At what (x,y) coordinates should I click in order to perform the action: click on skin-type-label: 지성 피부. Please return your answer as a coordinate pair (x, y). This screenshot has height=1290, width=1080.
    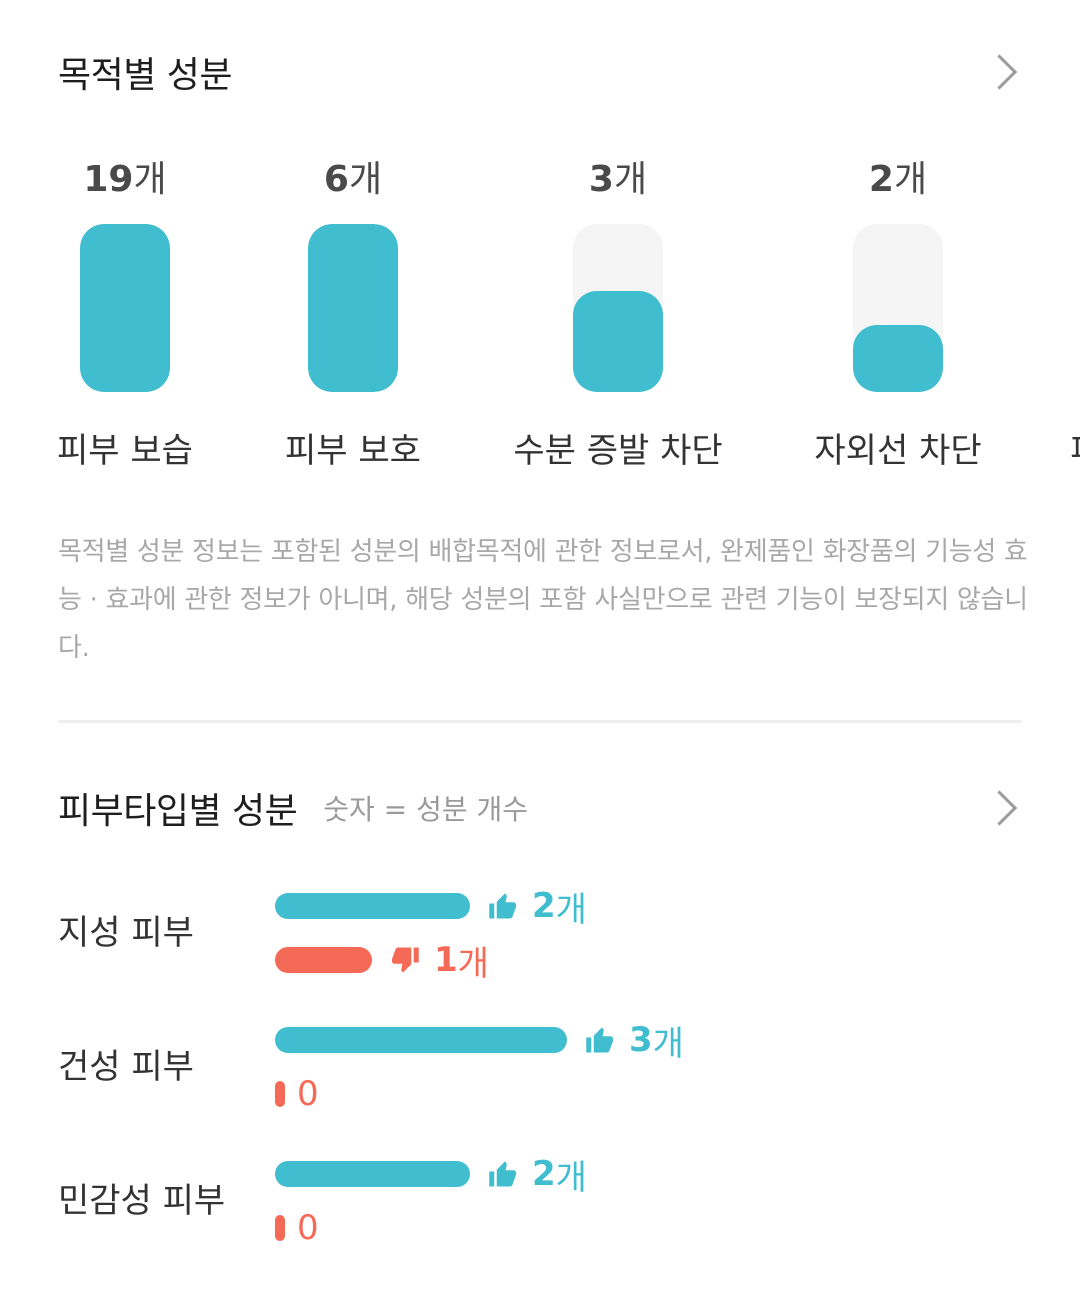
    Looking at the image, I should click on (126, 933).